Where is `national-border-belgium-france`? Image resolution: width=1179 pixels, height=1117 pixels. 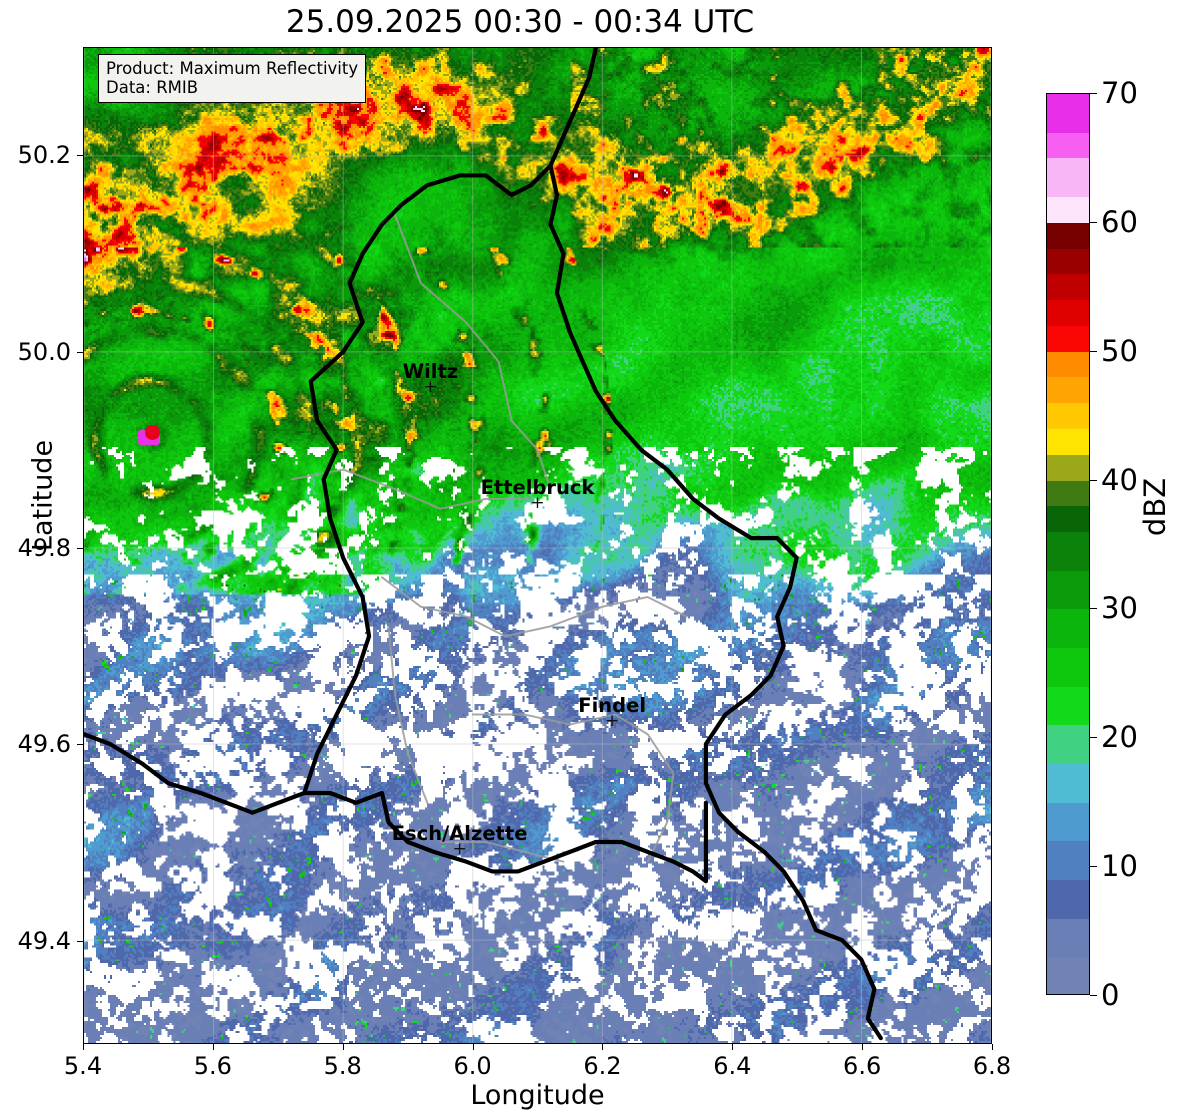
national-border-belgium-france is located at coordinates (195, 773).